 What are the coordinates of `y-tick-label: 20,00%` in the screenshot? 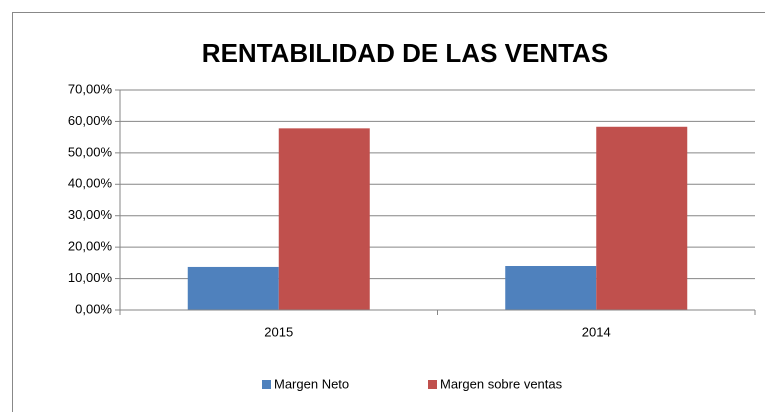 It's located at (90, 246).